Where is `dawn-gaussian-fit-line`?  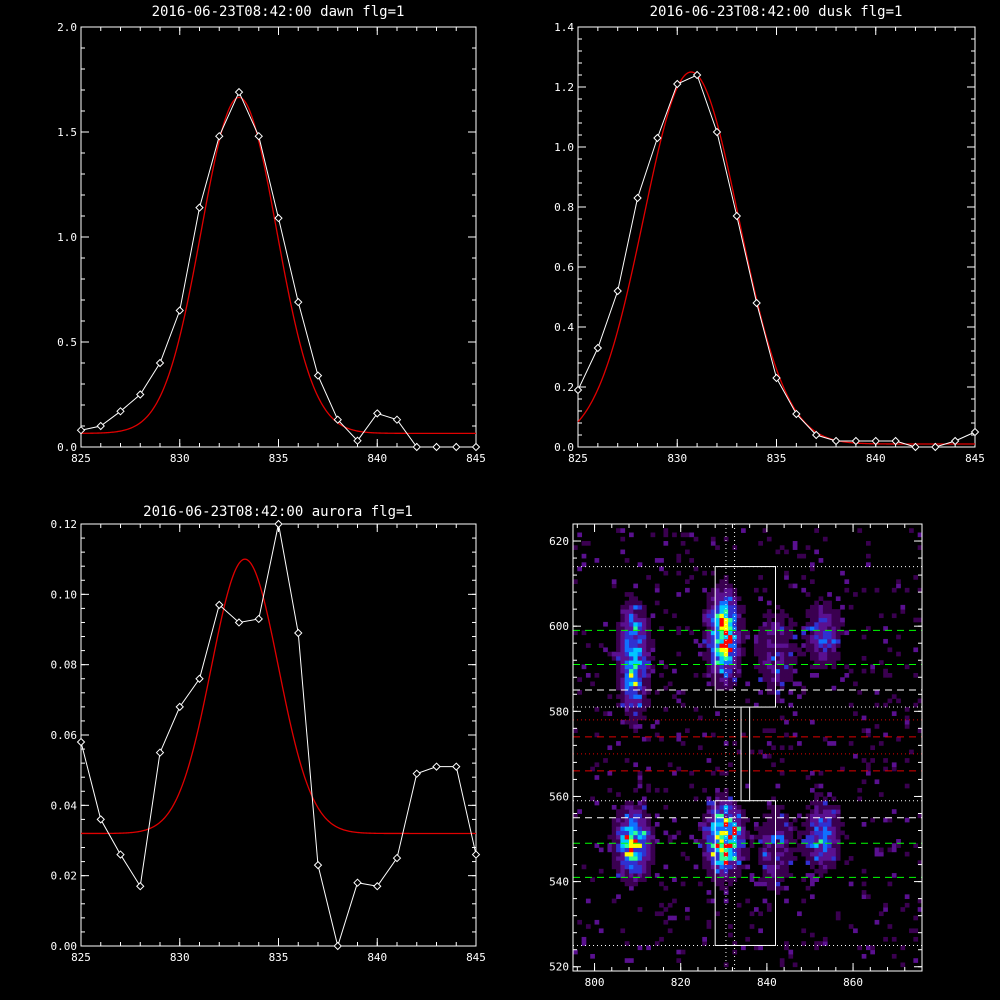 dawn-gaussian-fit-line is located at coordinates (278, 265).